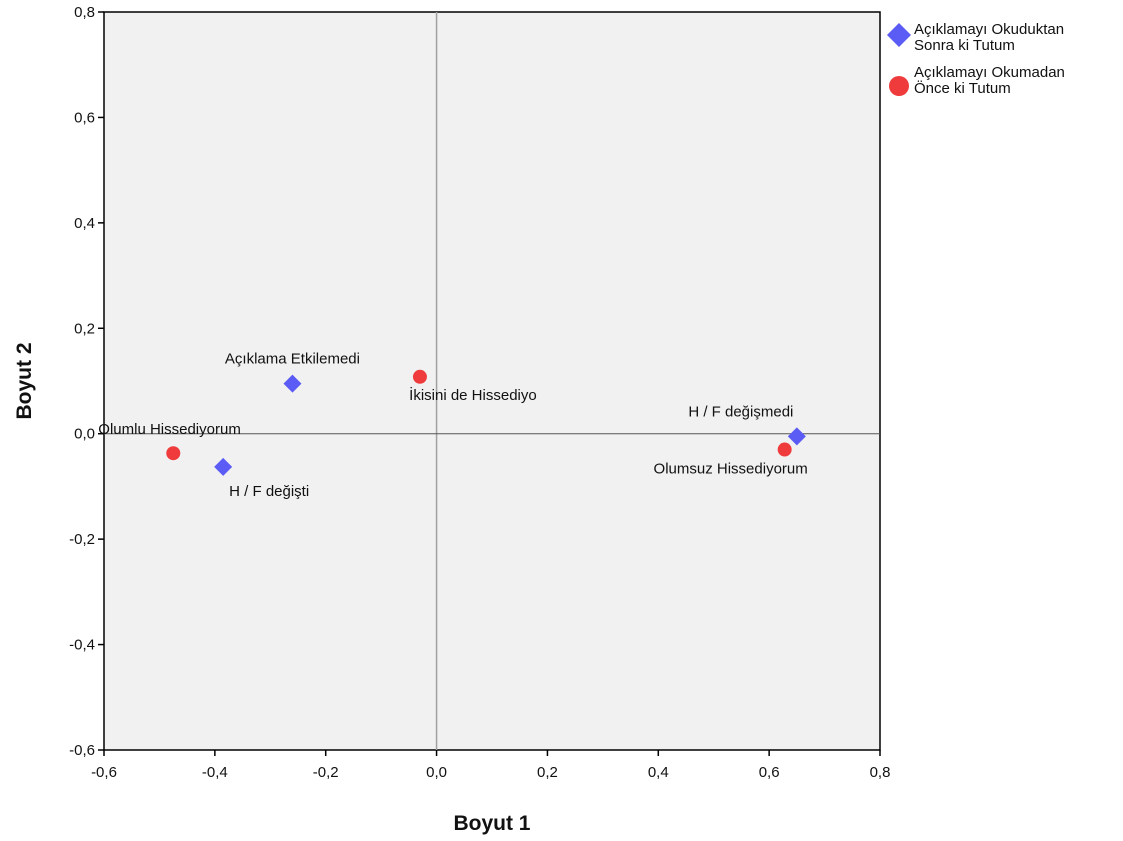 The height and width of the screenshot is (841, 1123). What do you see at coordinates (989, 72) in the screenshot?
I see `legend-label-line: Açıklamayı Okumadan` at bounding box center [989, 72].